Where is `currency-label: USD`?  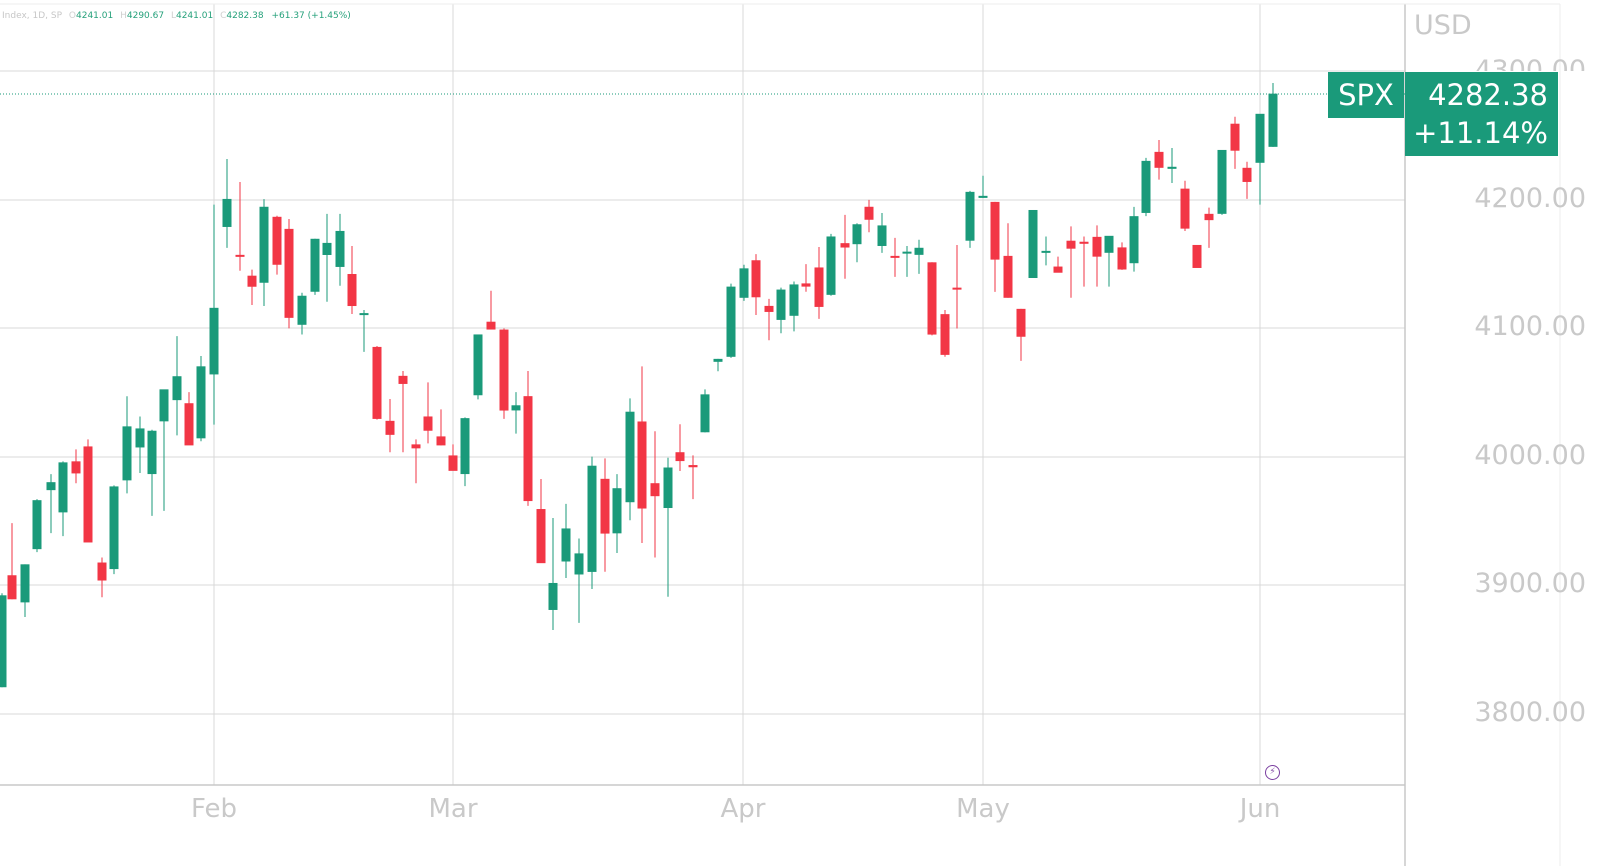
currency-label: USD is located at coordinates (1443, 25).